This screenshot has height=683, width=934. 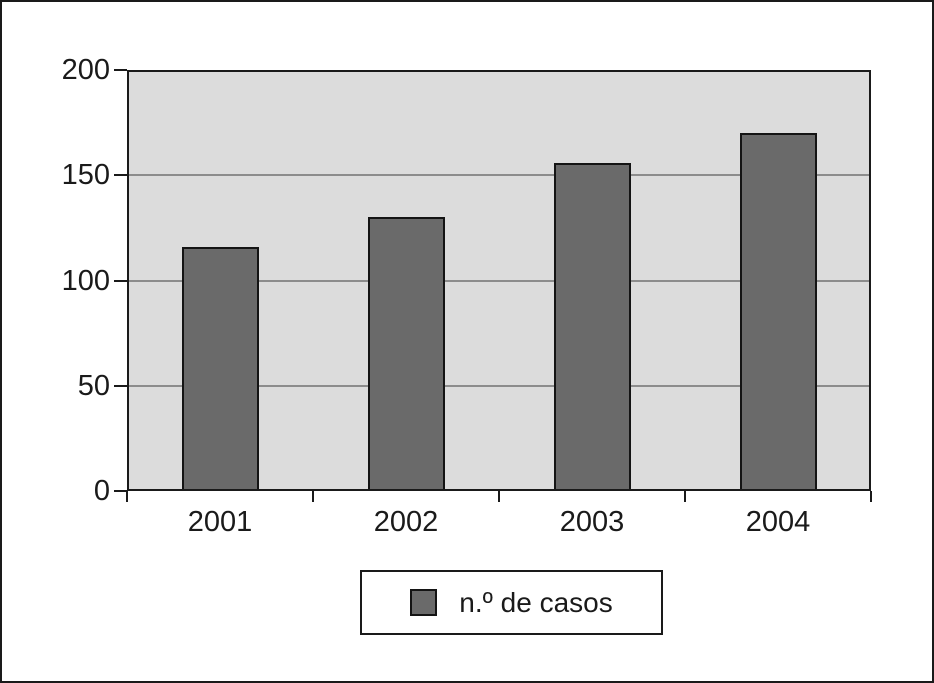 What do you see at coordinates (406, 522) in the screenshot?
I see `x-tick-label-2002: 2002` at bounding box center [406, 522].